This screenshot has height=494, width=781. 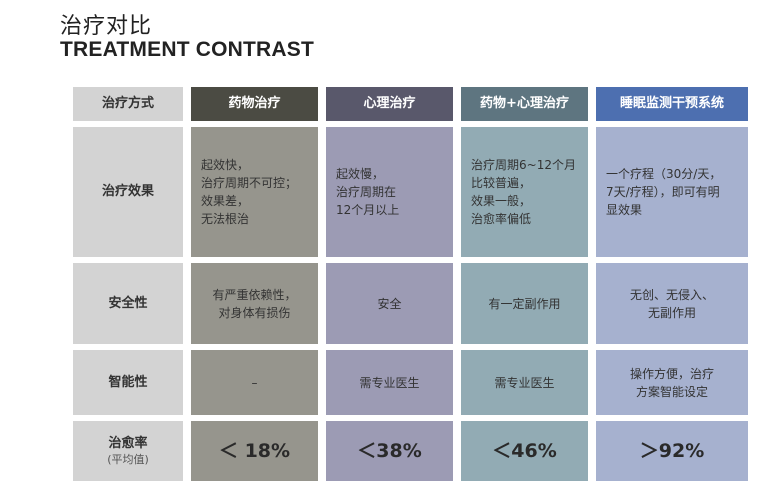 I want to click on cell-cure-rate-system: ＞92%, so click(x=672, y=451).